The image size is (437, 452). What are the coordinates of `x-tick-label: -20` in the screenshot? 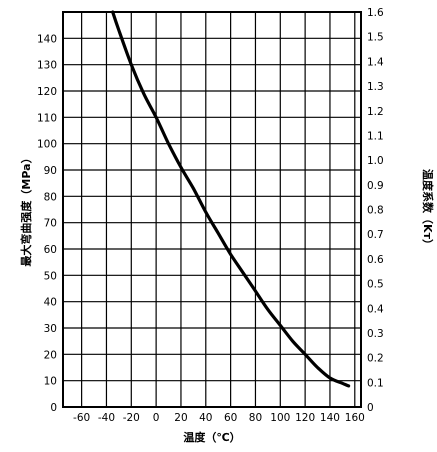 It's located at (131, 418).